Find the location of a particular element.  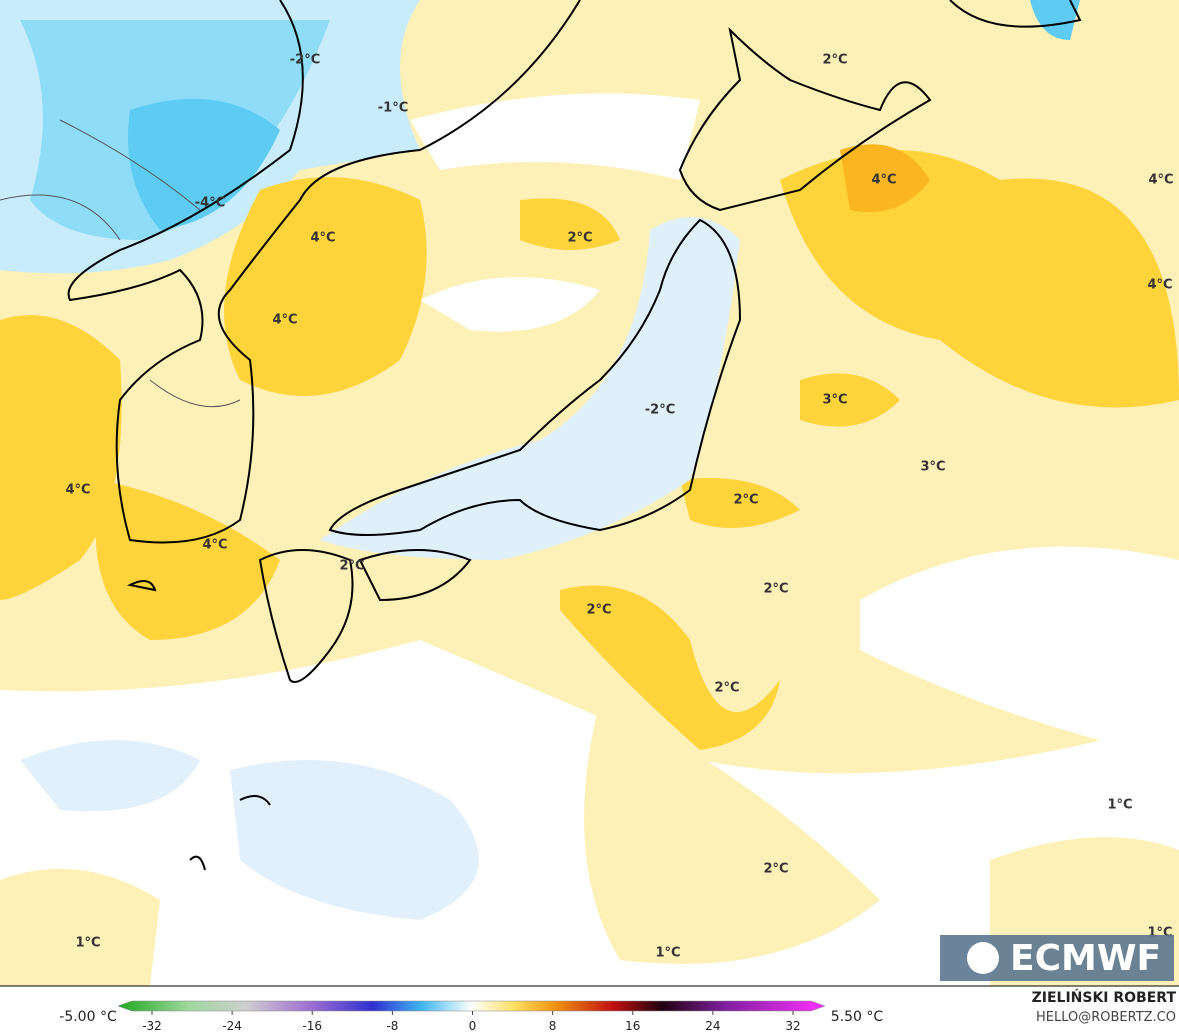

logo: ECMWF is located at coordinates (1057, 958).